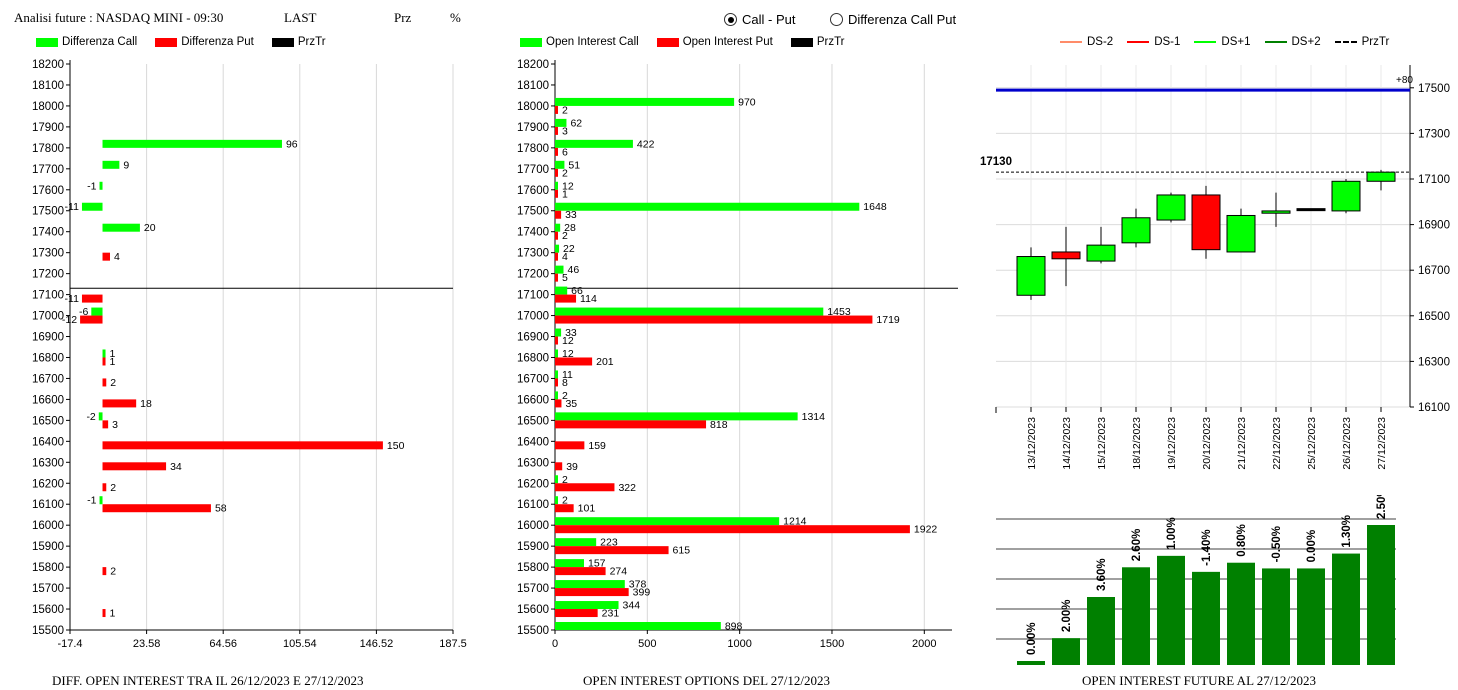  Describe the element at coordinates (1434, 362) in the screenshot. I see `y-tick-label: 16300` at that location.